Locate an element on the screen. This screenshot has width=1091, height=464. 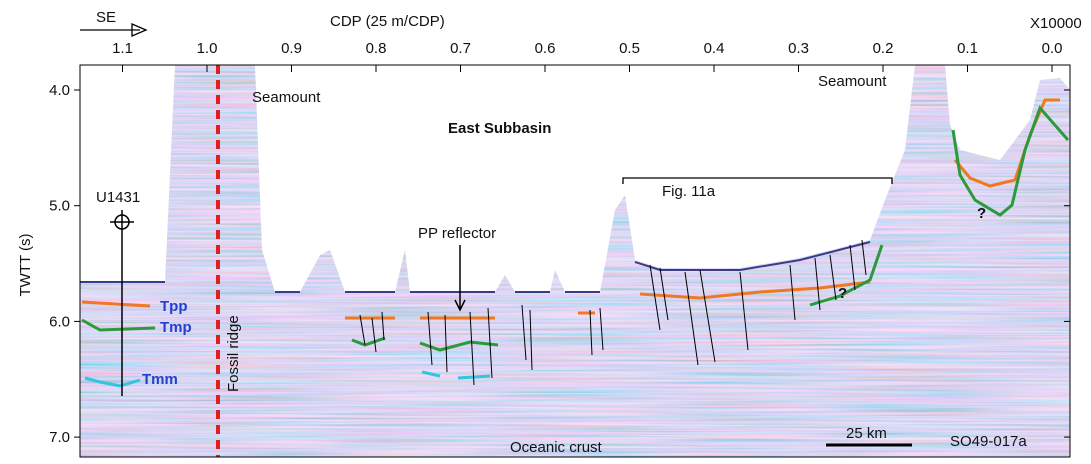
x-tick-label: 0.1 is located at coordinates (967, 48).